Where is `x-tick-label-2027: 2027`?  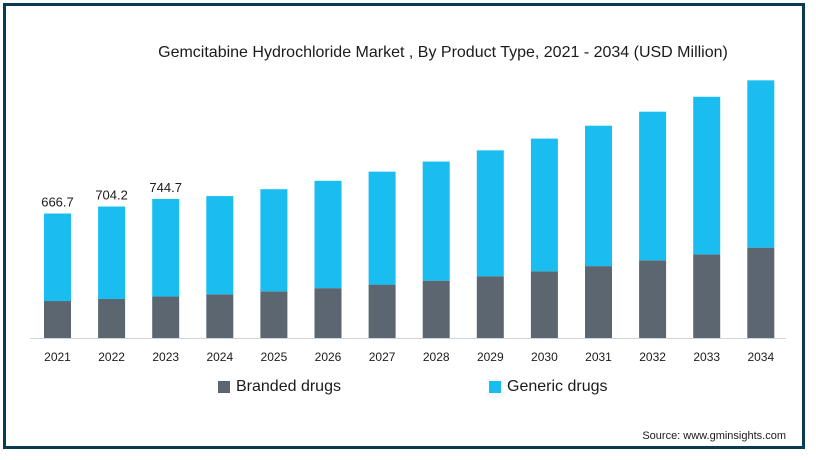
x-tick-label-2027: 2027 is located at coordinates (382, 357).